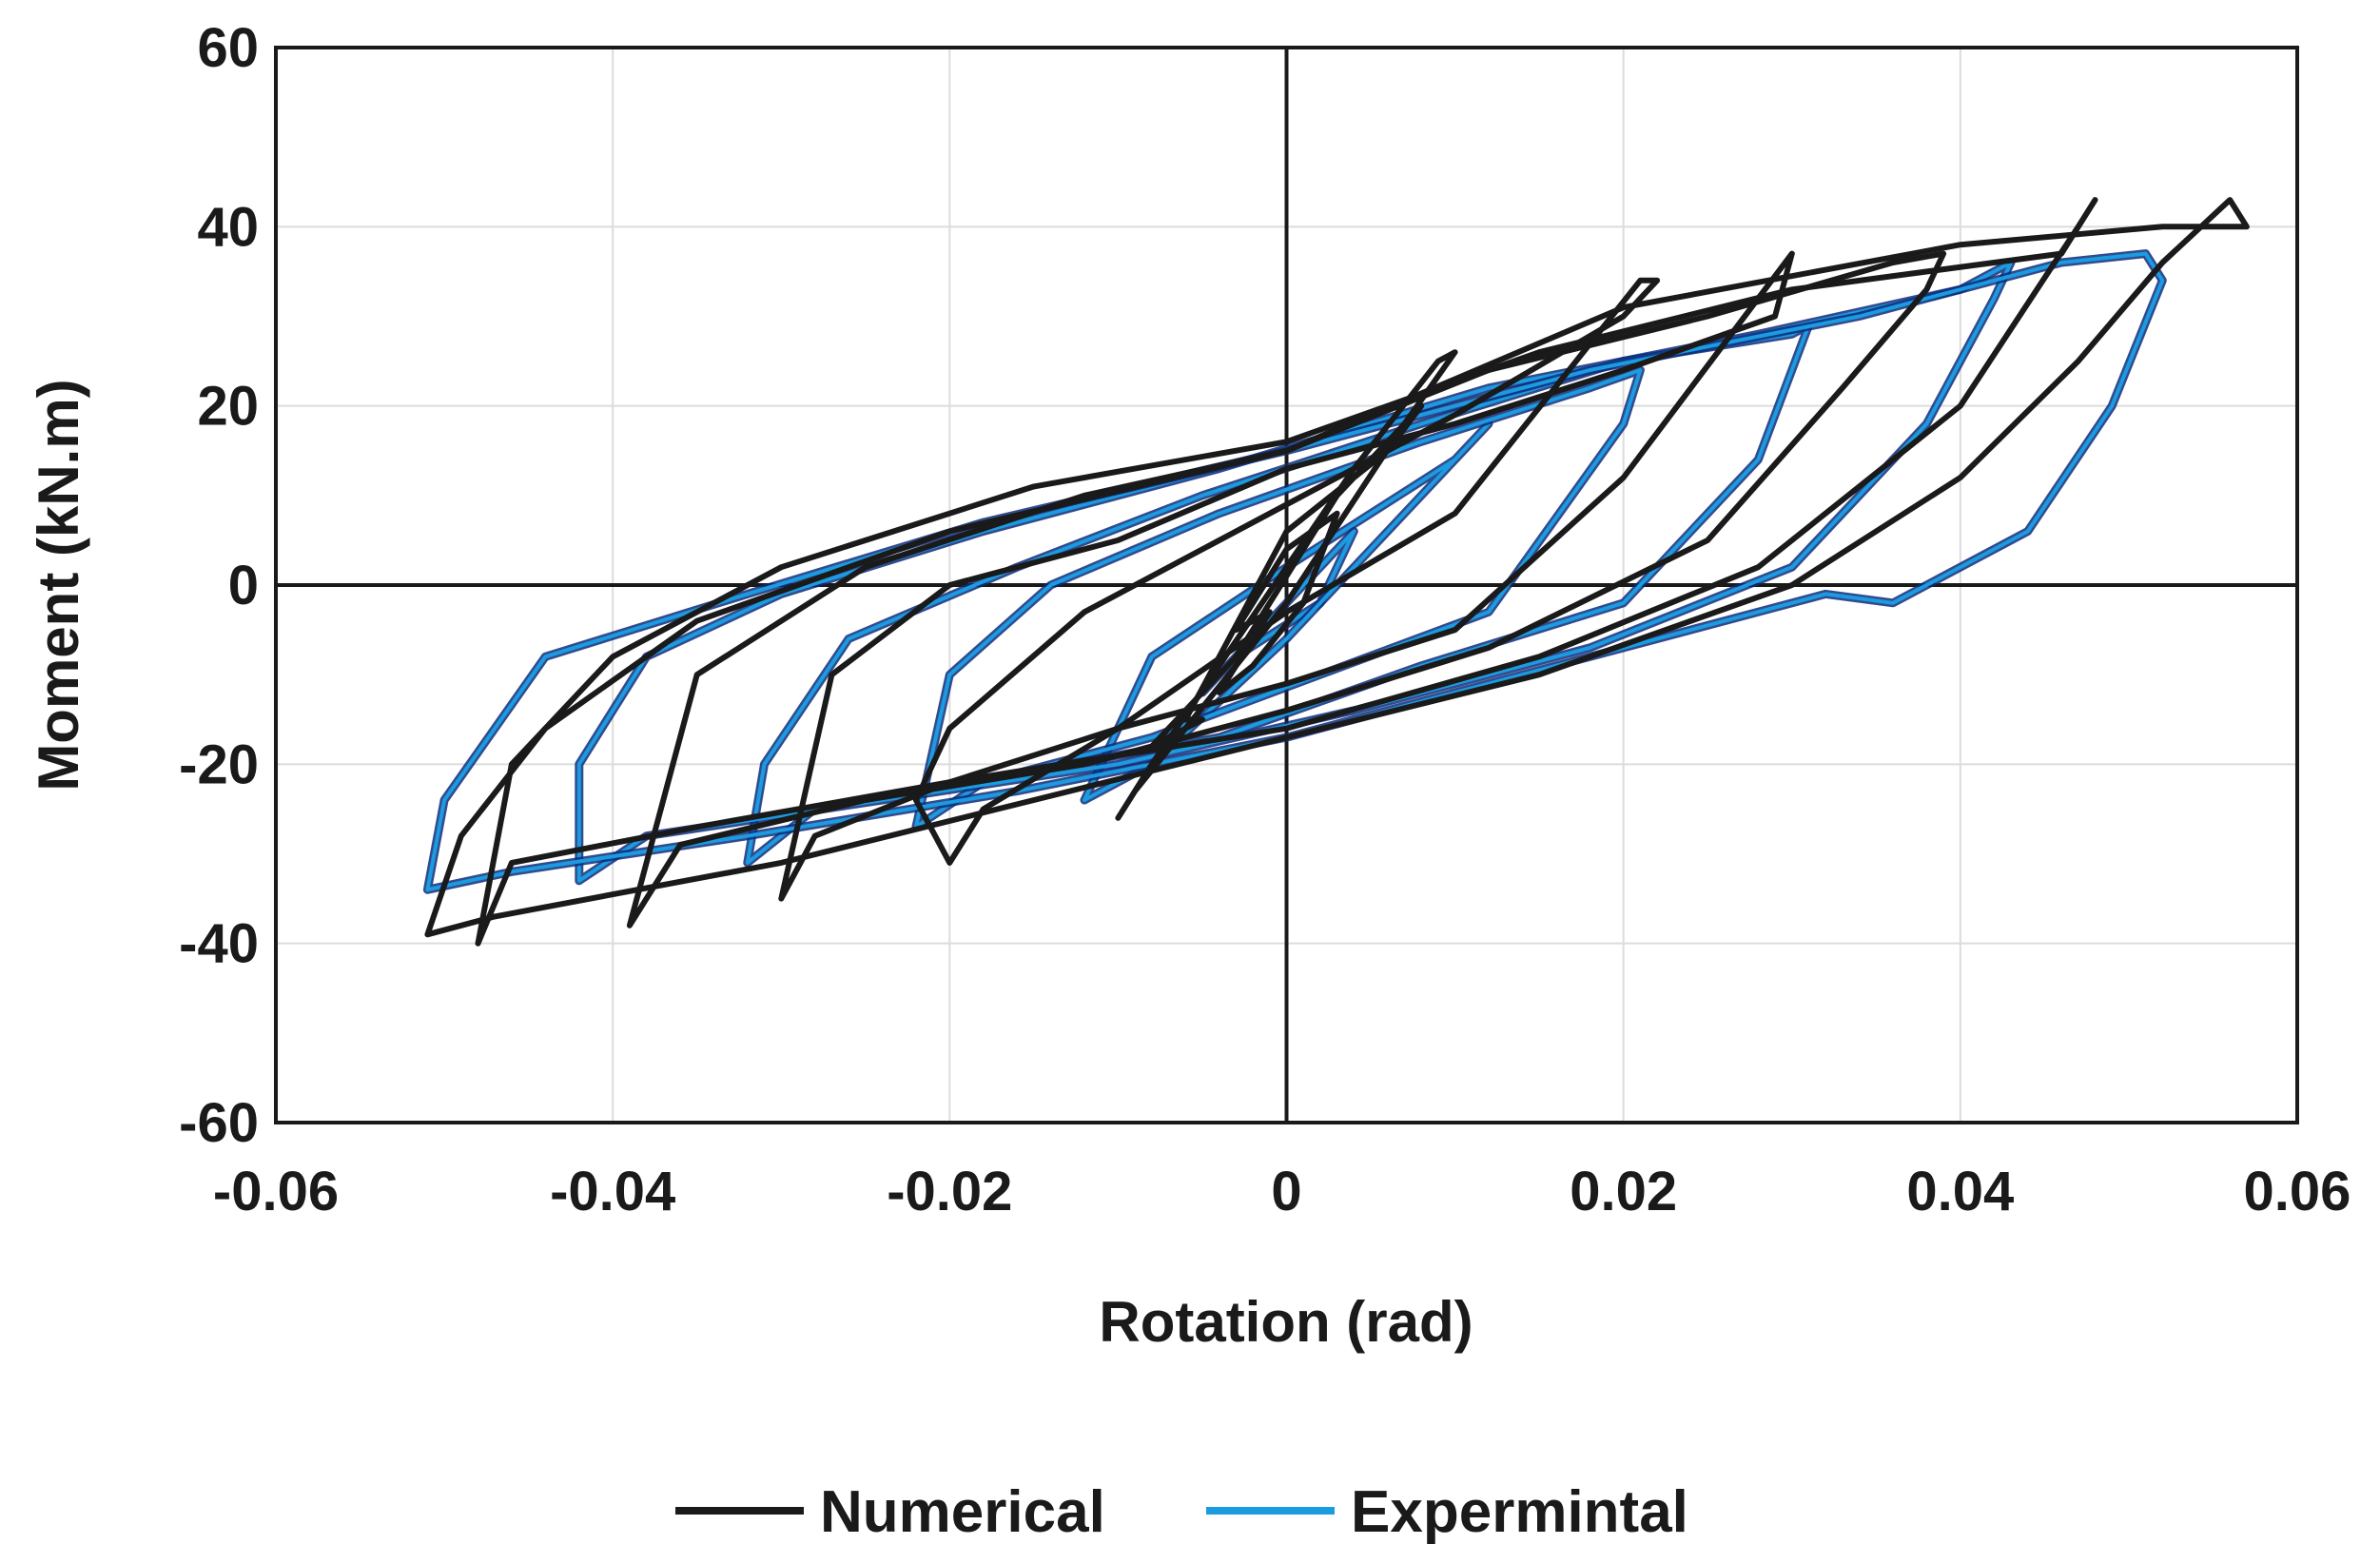 This screenshot has height=1564, width=2380. Describe the element at coordinates (1181, 1512) in the screenshot. I see `legend: Numerical Expermintal` at that location.